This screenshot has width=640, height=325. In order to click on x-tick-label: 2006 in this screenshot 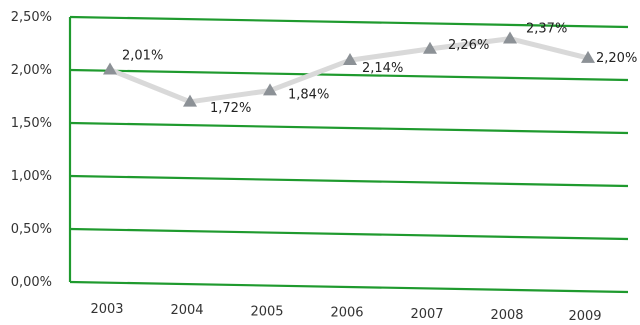, I will do `click(346, 313)`.